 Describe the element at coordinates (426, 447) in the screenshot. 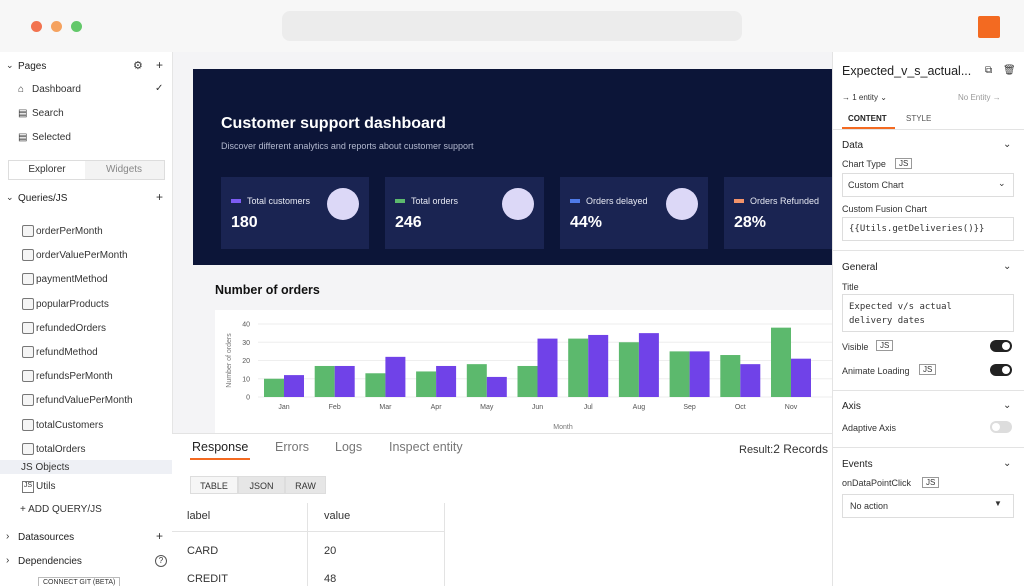

I see `response-tab: Inspect entity` at that location.